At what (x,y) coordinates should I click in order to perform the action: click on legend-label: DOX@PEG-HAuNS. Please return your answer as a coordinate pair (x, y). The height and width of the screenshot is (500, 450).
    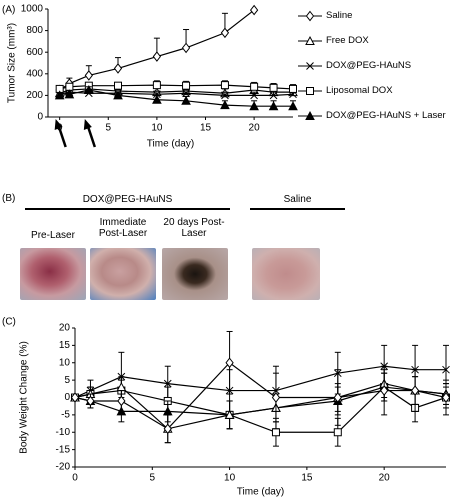
    Looking at the image, I should click on (369, 65).